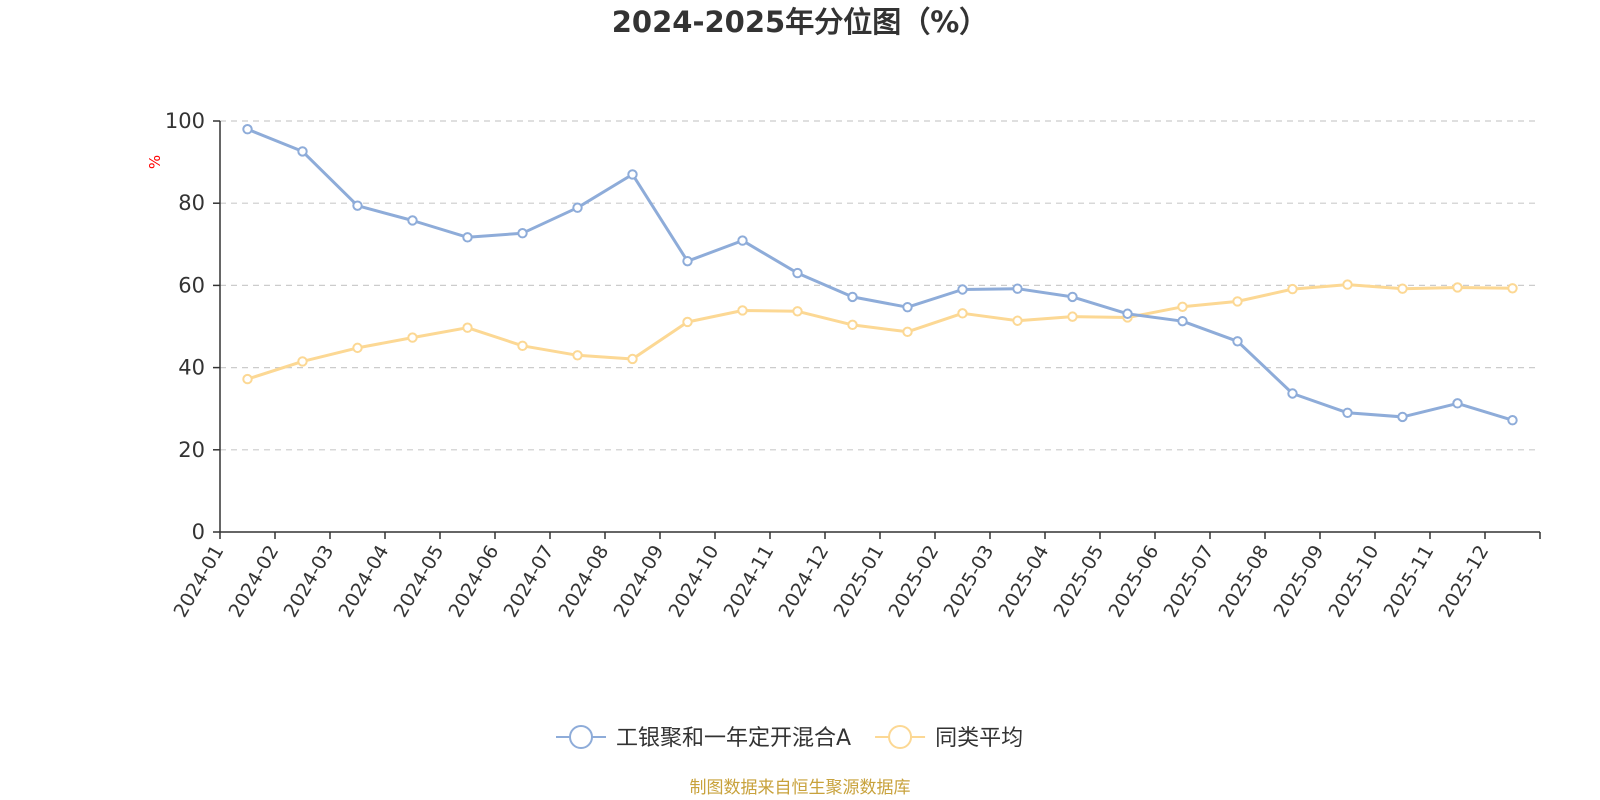 The width and height of the screenshot is (1600, 800). What do you see at coordinates (804, 582) in the screenshot?
I see `x-tick-label: 2024-12` at bounding box center [804, 582].